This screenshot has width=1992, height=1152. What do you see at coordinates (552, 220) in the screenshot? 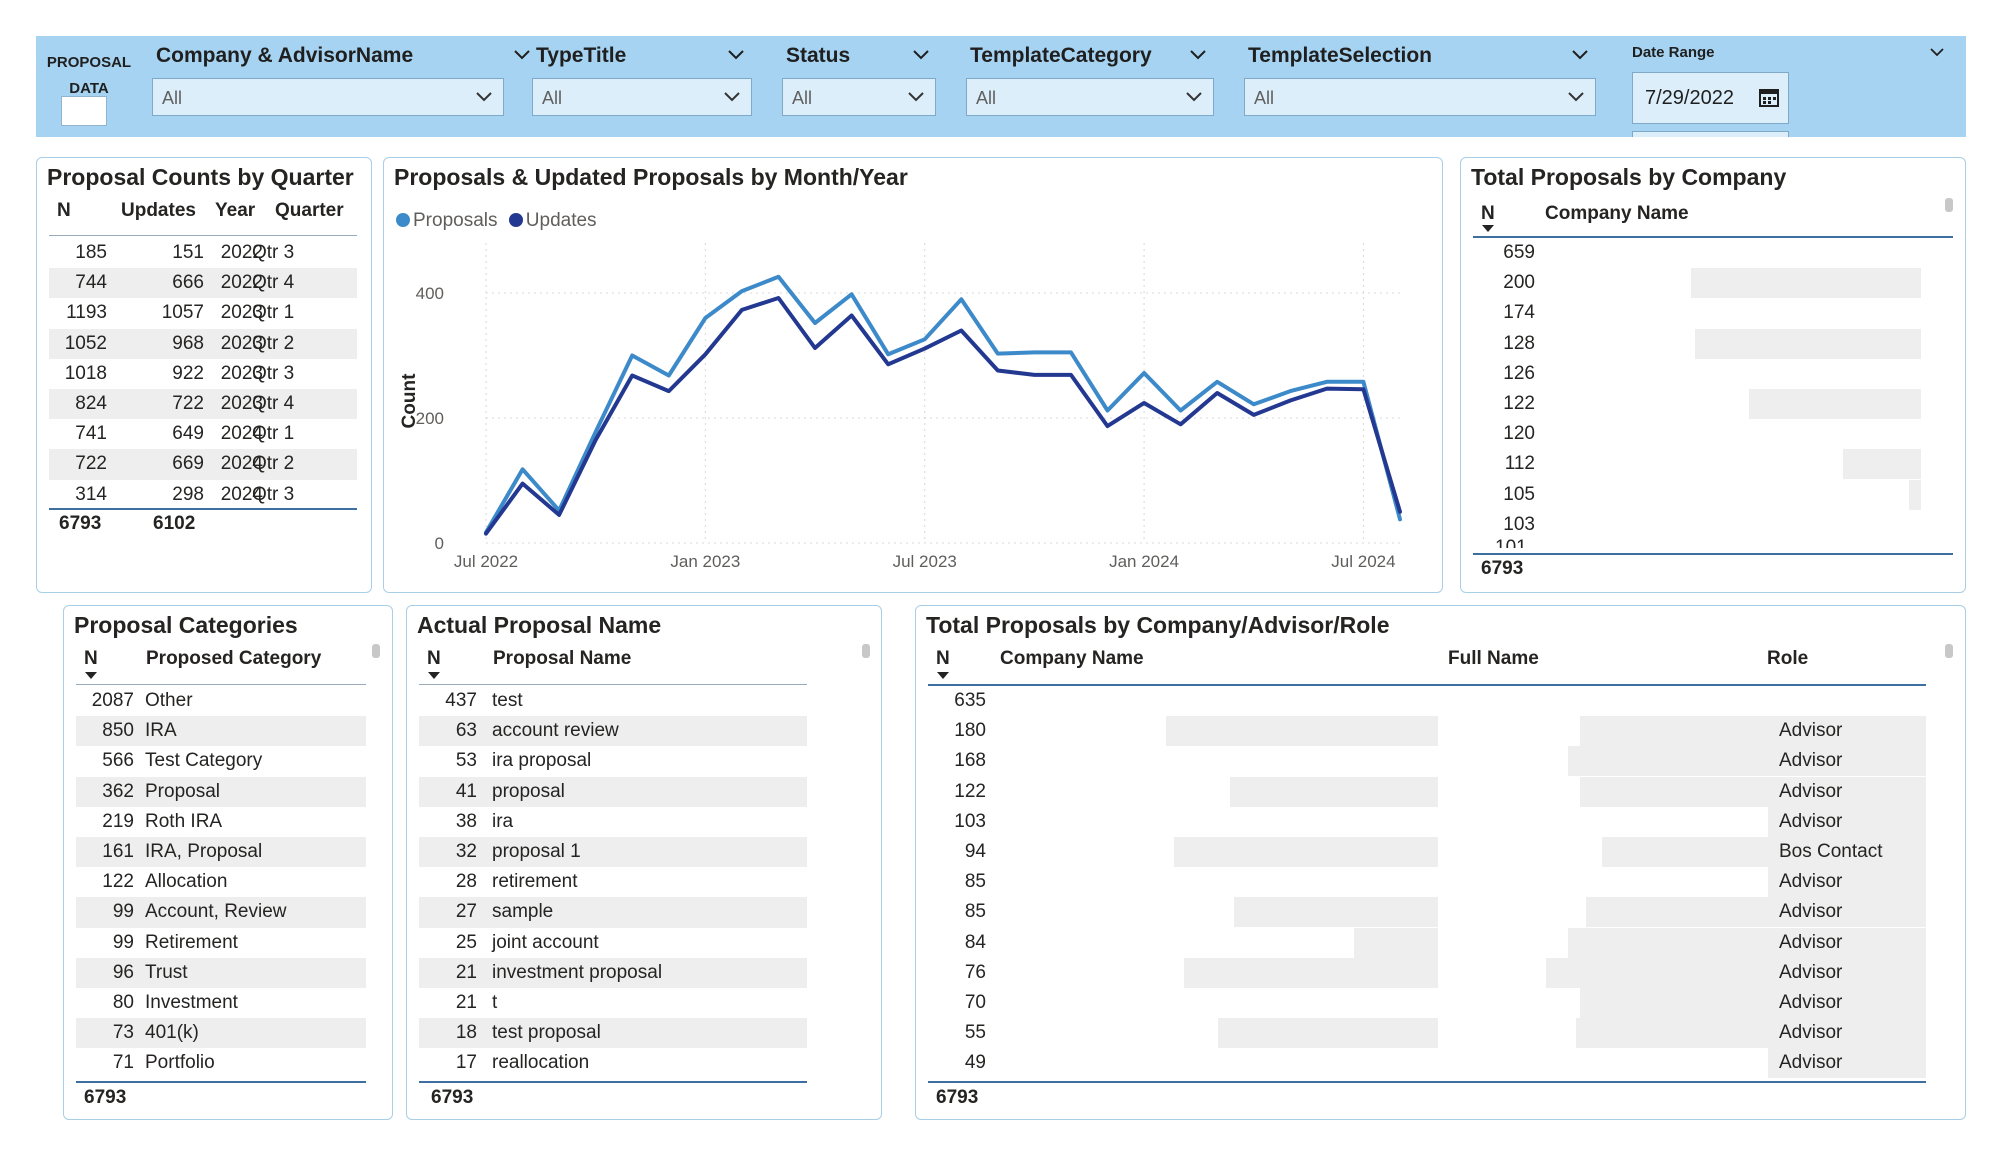
I see `legend-item-updates: Updates` at bounding box center [552, 220].